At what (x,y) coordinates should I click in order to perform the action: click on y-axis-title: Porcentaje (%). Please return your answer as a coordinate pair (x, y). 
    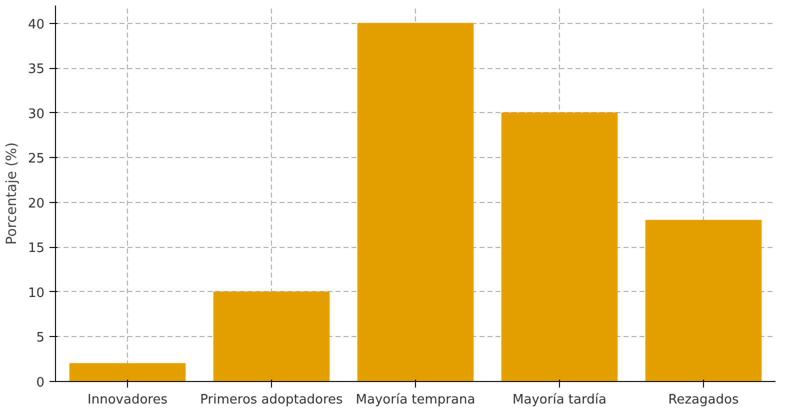
    Looking at the image, I should click on (12, 193).